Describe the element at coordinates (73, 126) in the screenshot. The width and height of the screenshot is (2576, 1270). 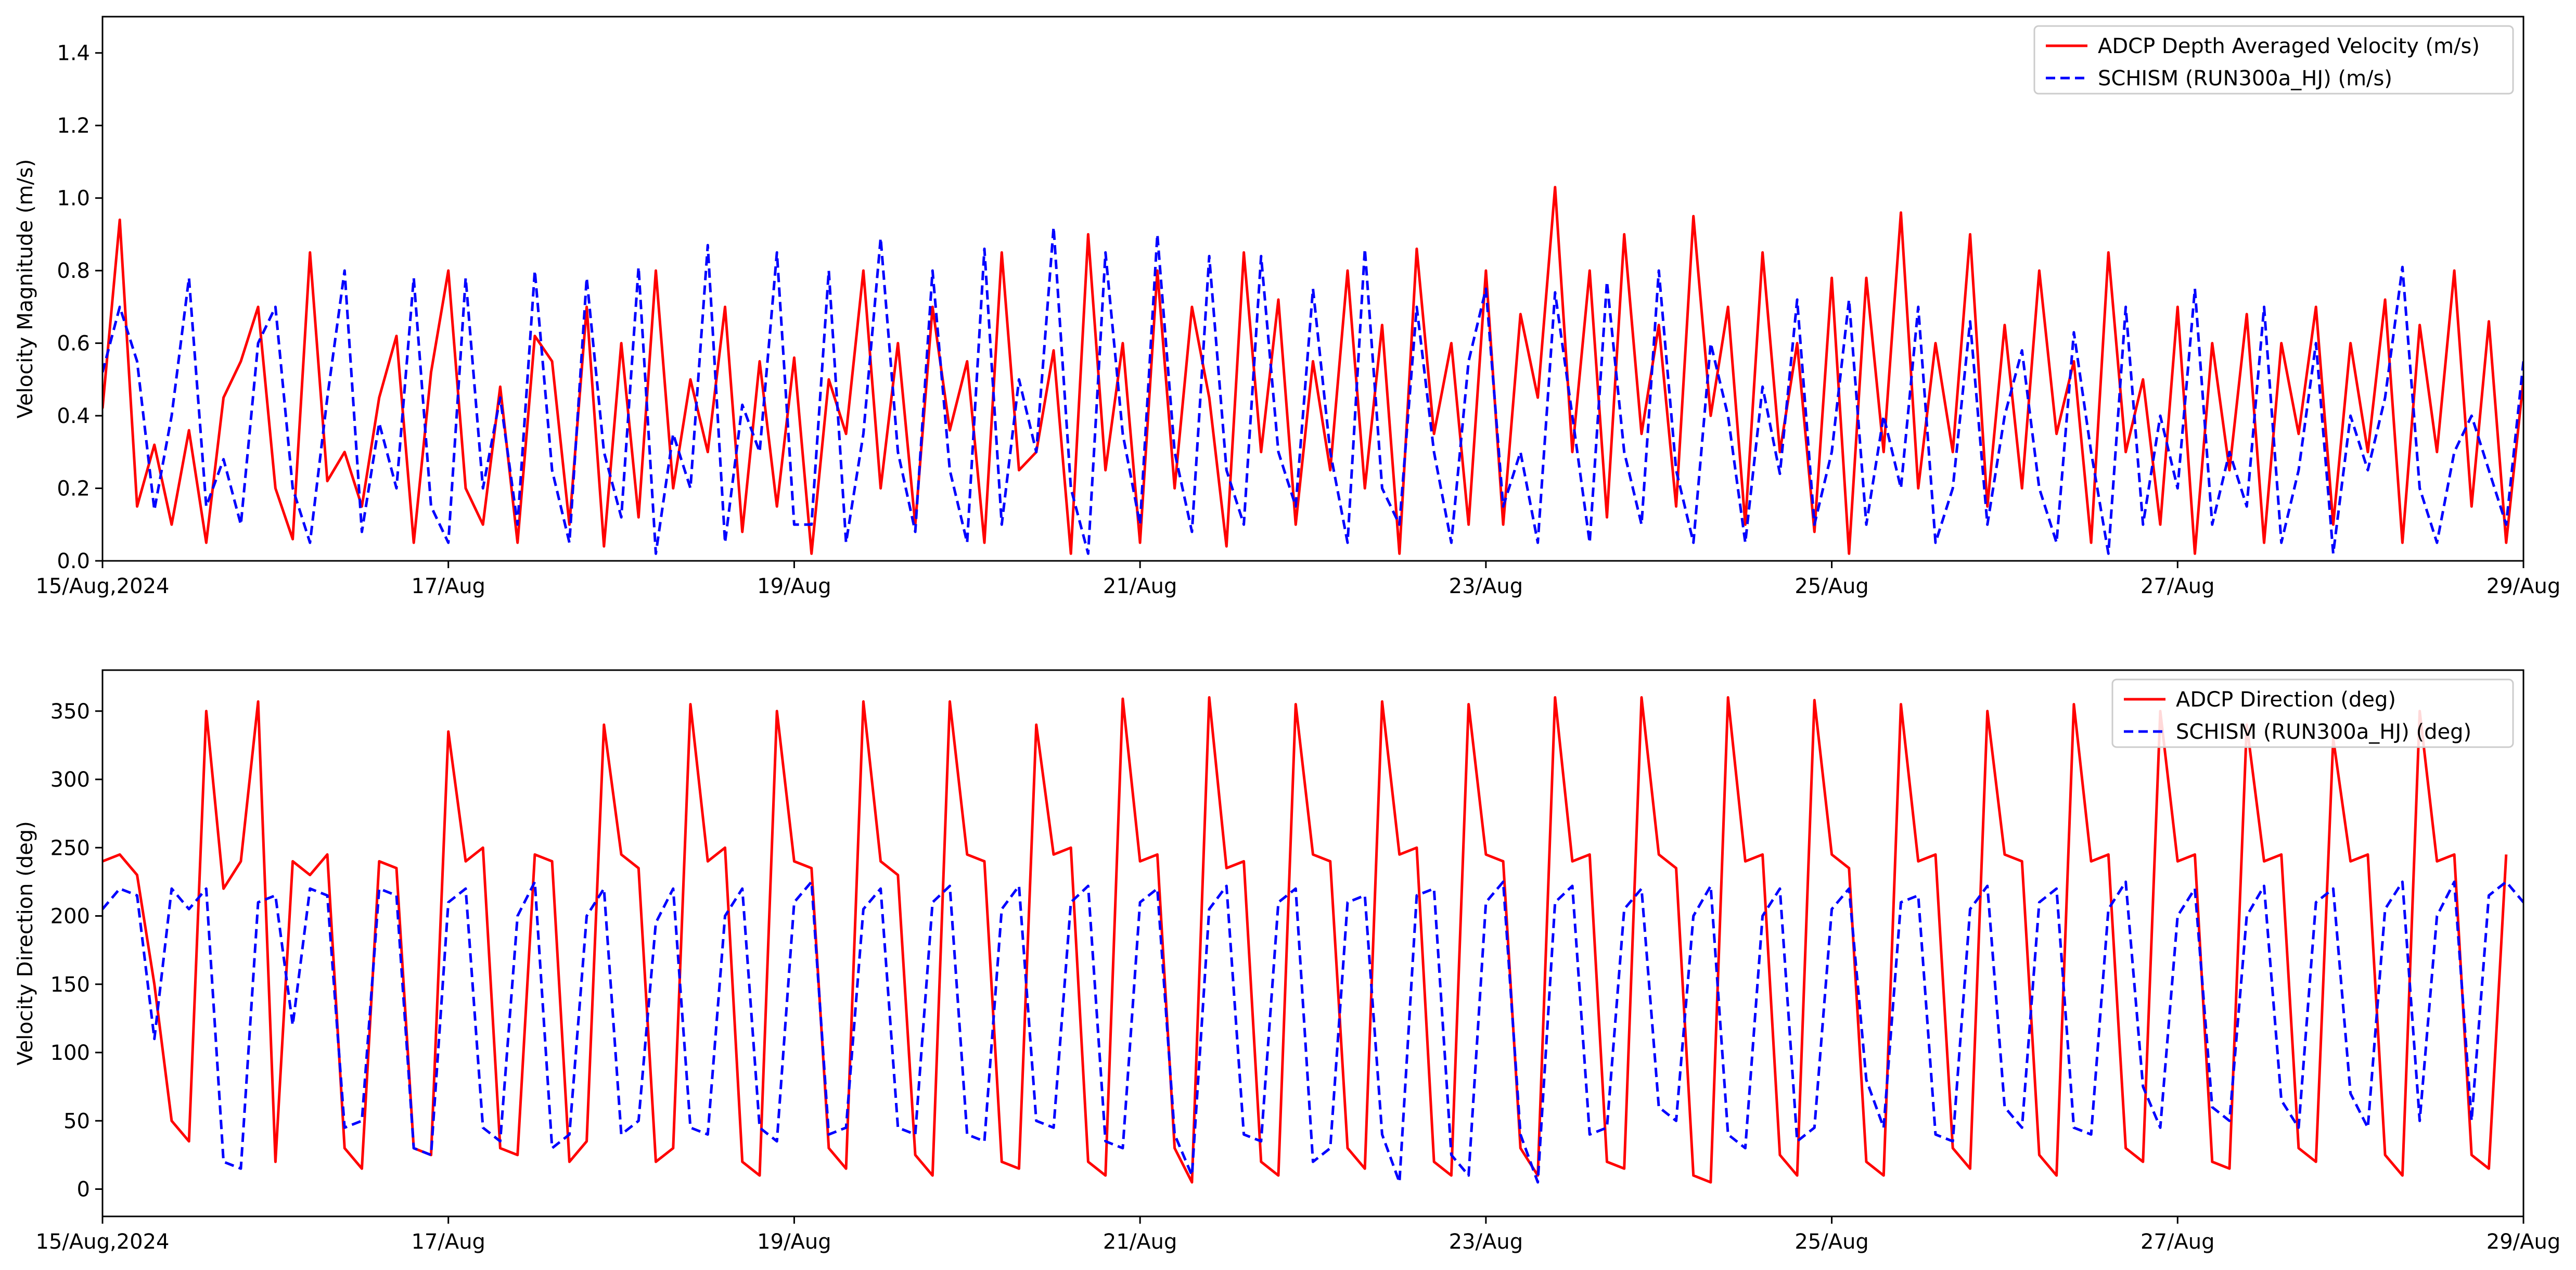
I see `y-tick-label: 1.2` at that location.